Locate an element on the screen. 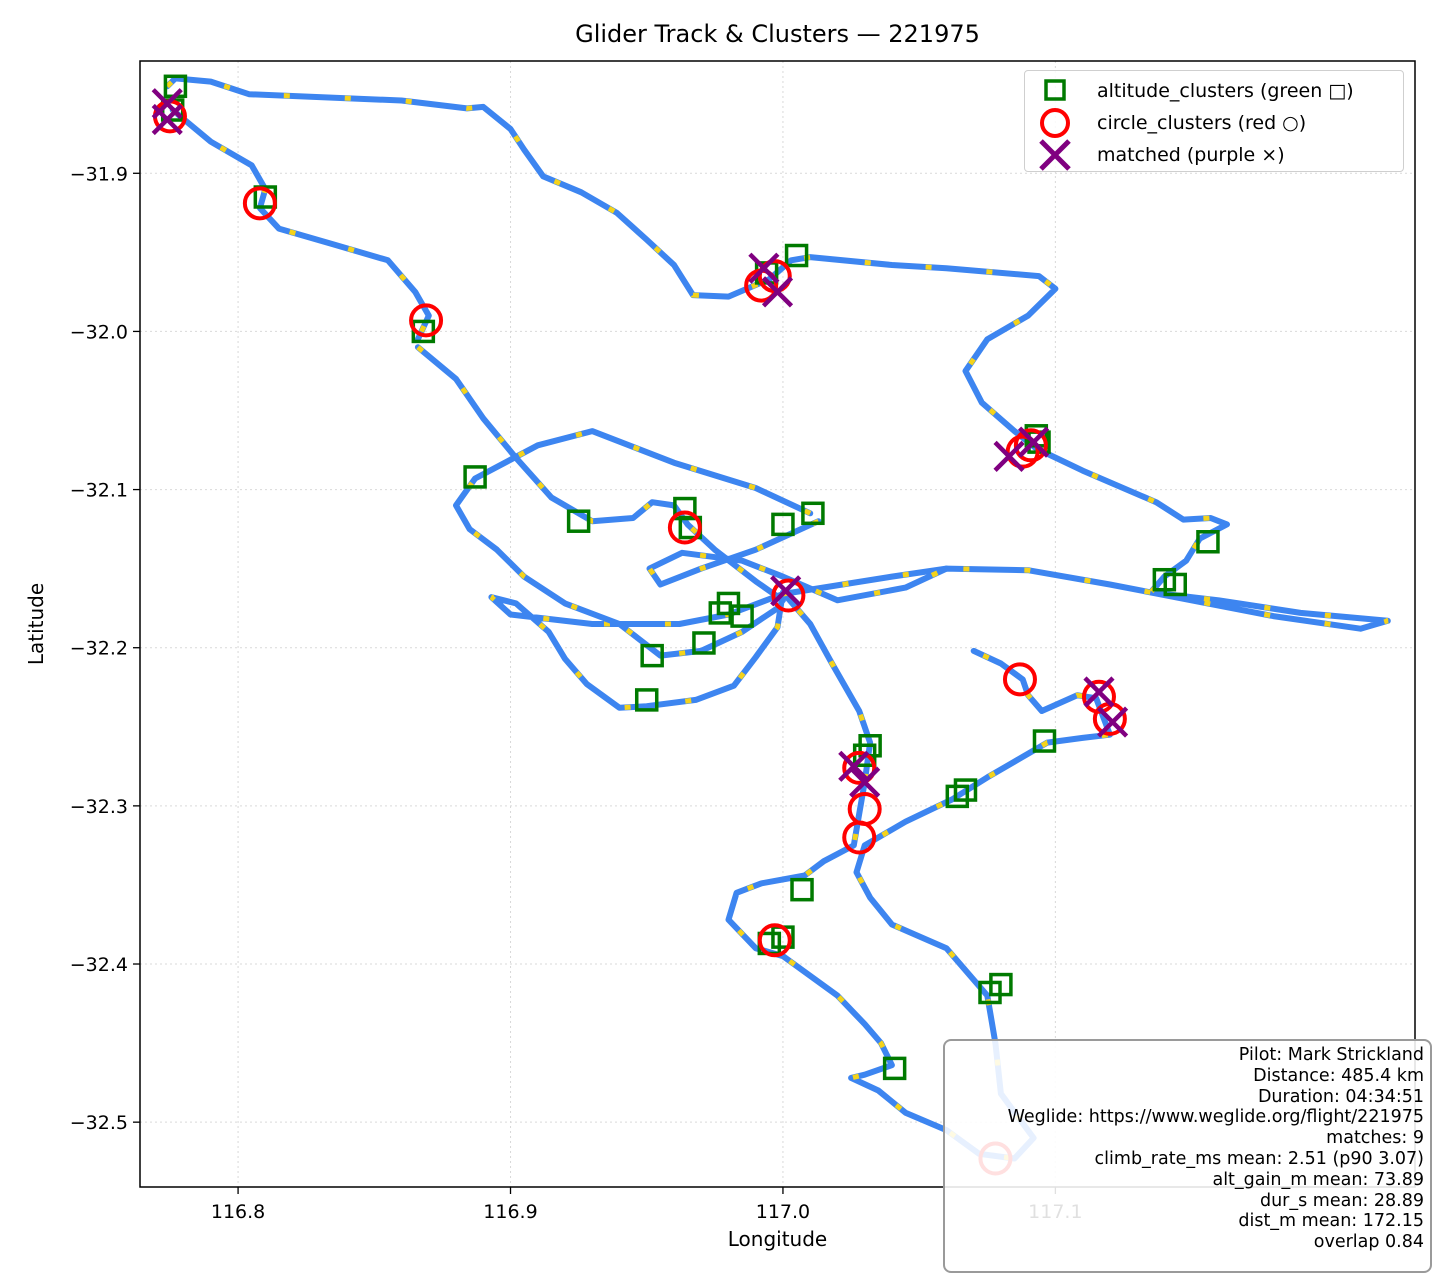 This screenshot has height=1280, width=1440. x-axis-label: Longitude is located at coordinates (777, 1239).